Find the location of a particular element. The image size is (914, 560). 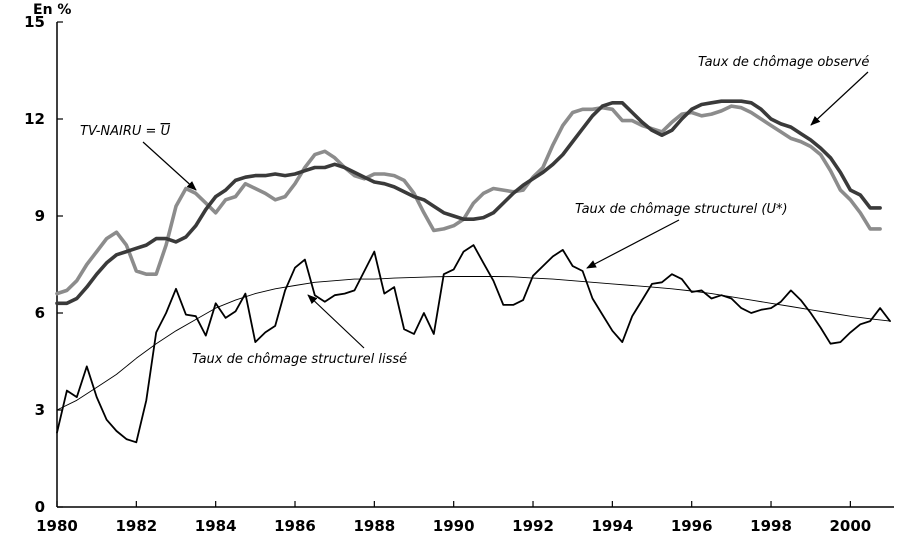

x-tick-label: 1986 is located at coordinates (295, 526).